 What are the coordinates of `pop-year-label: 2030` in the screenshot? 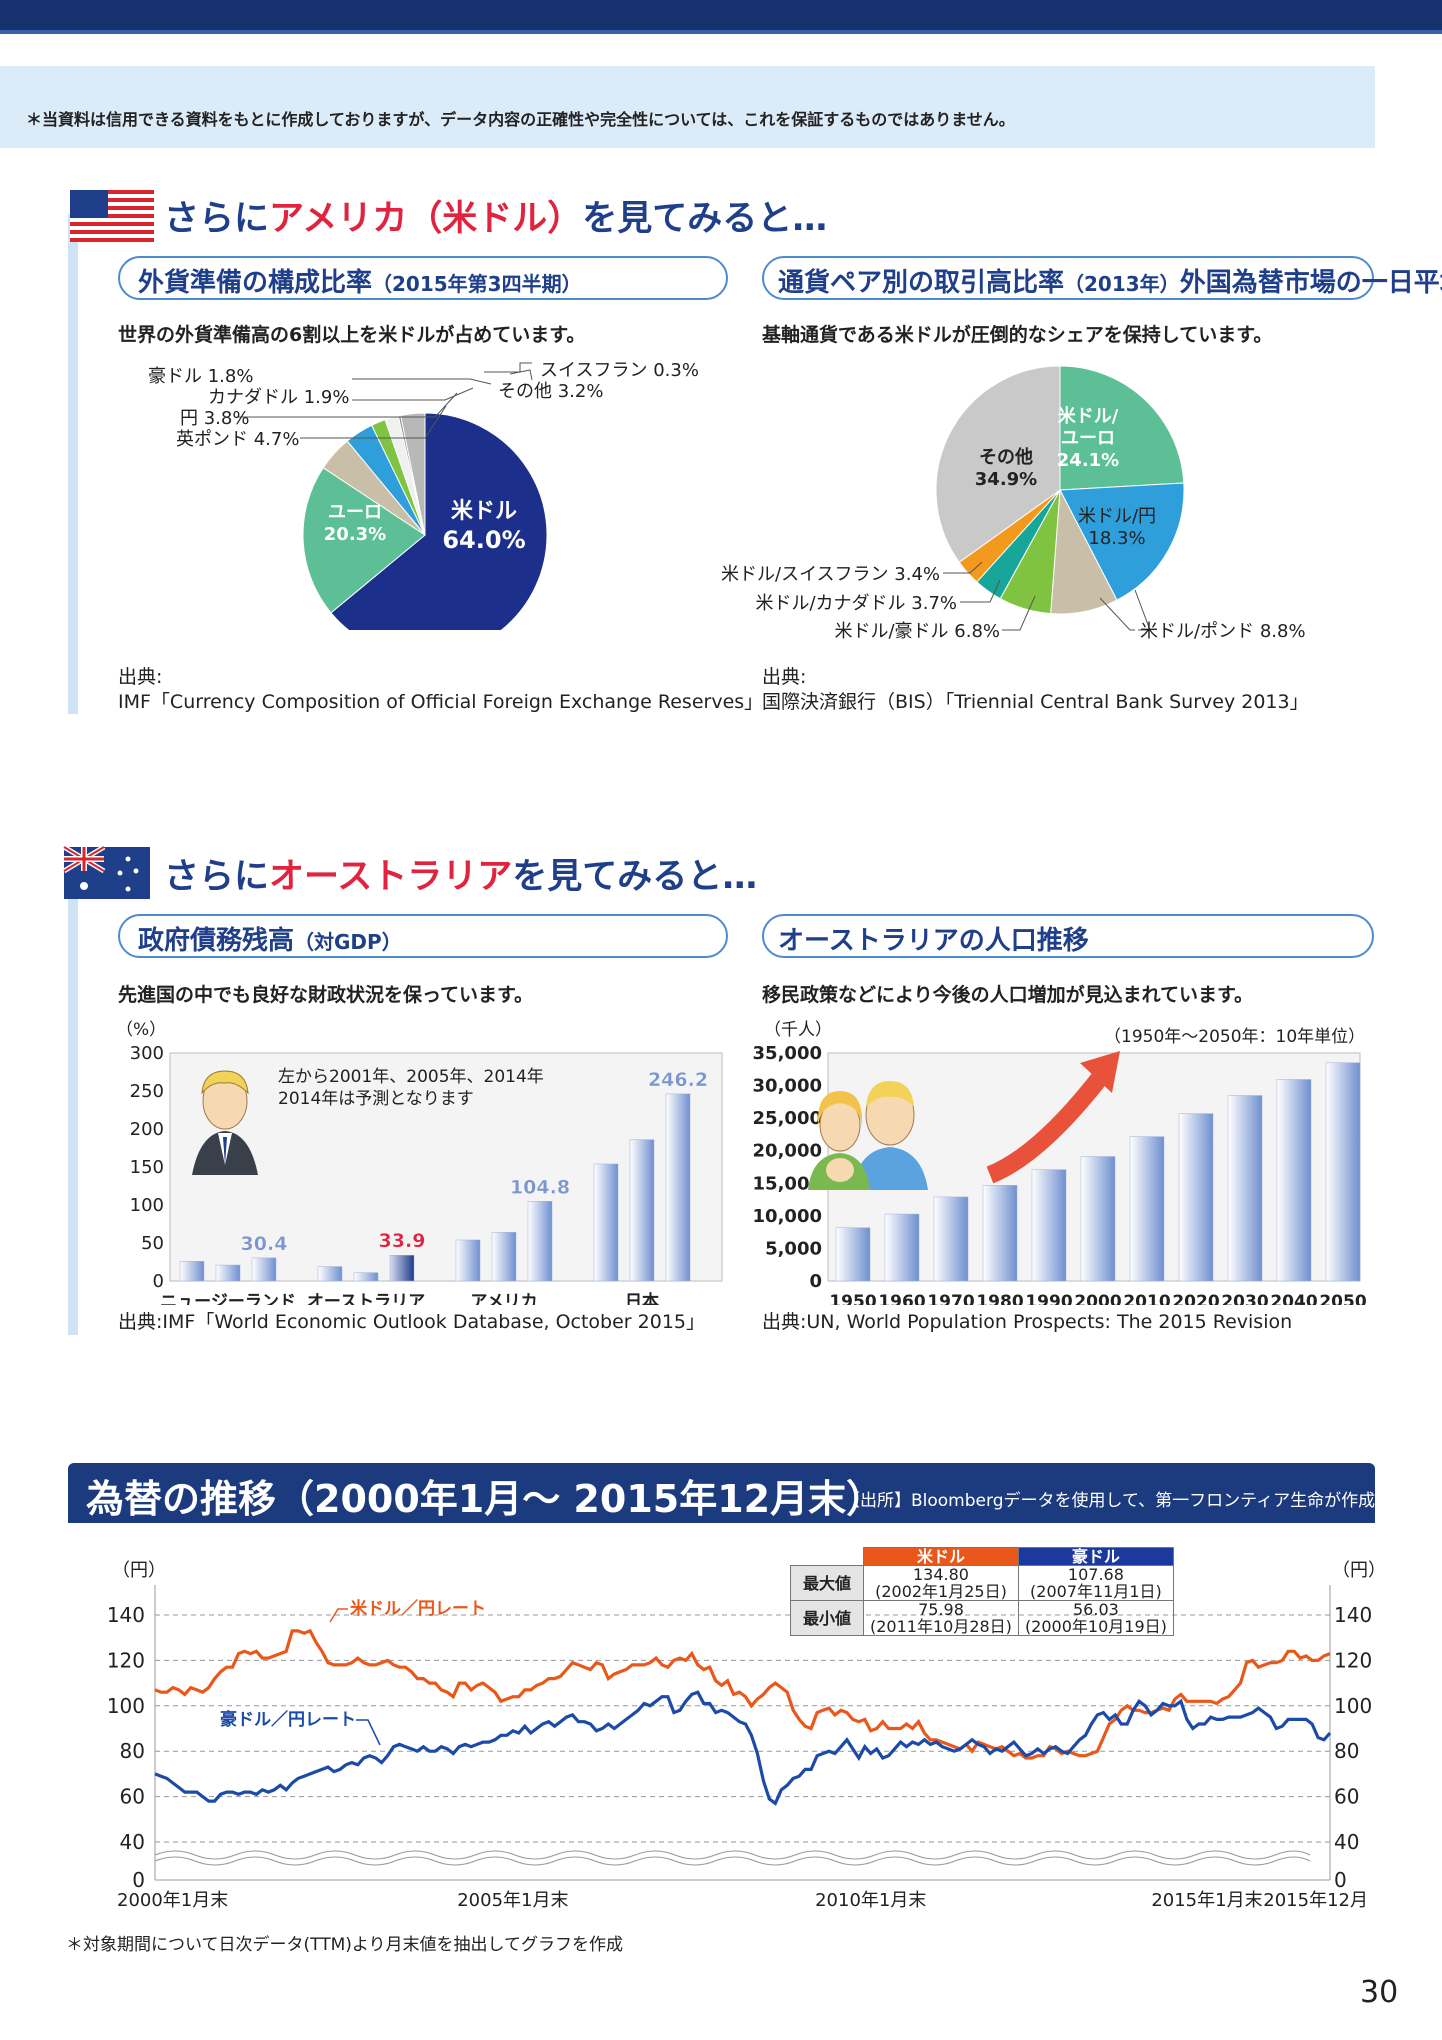 It's located at (1244, 1298).